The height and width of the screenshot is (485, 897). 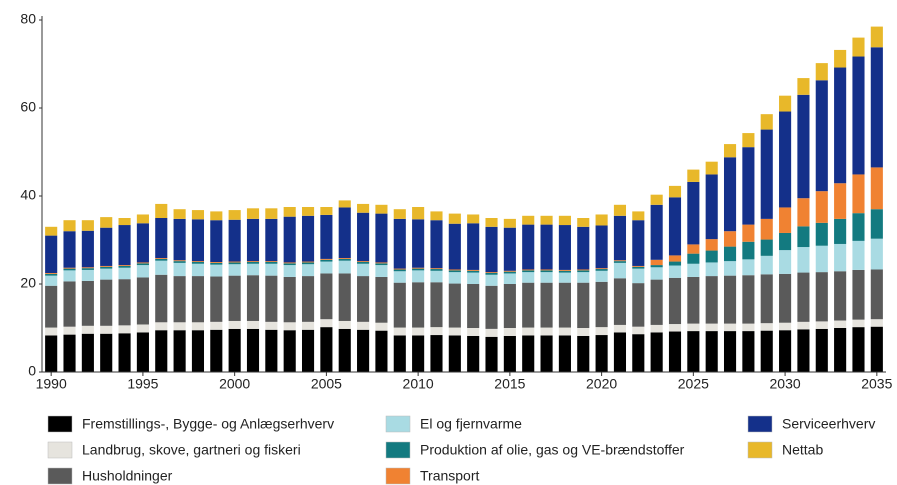 I want to click on legend-swatch, so click(x=760, y=424).